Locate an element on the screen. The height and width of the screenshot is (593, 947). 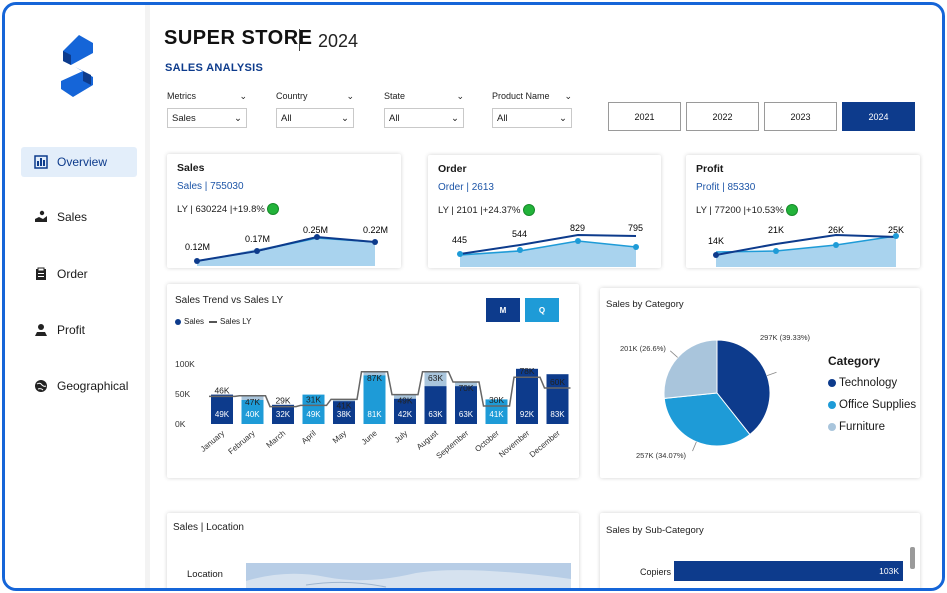
sparkline-label: 25K is located at coordinates (896, 230).